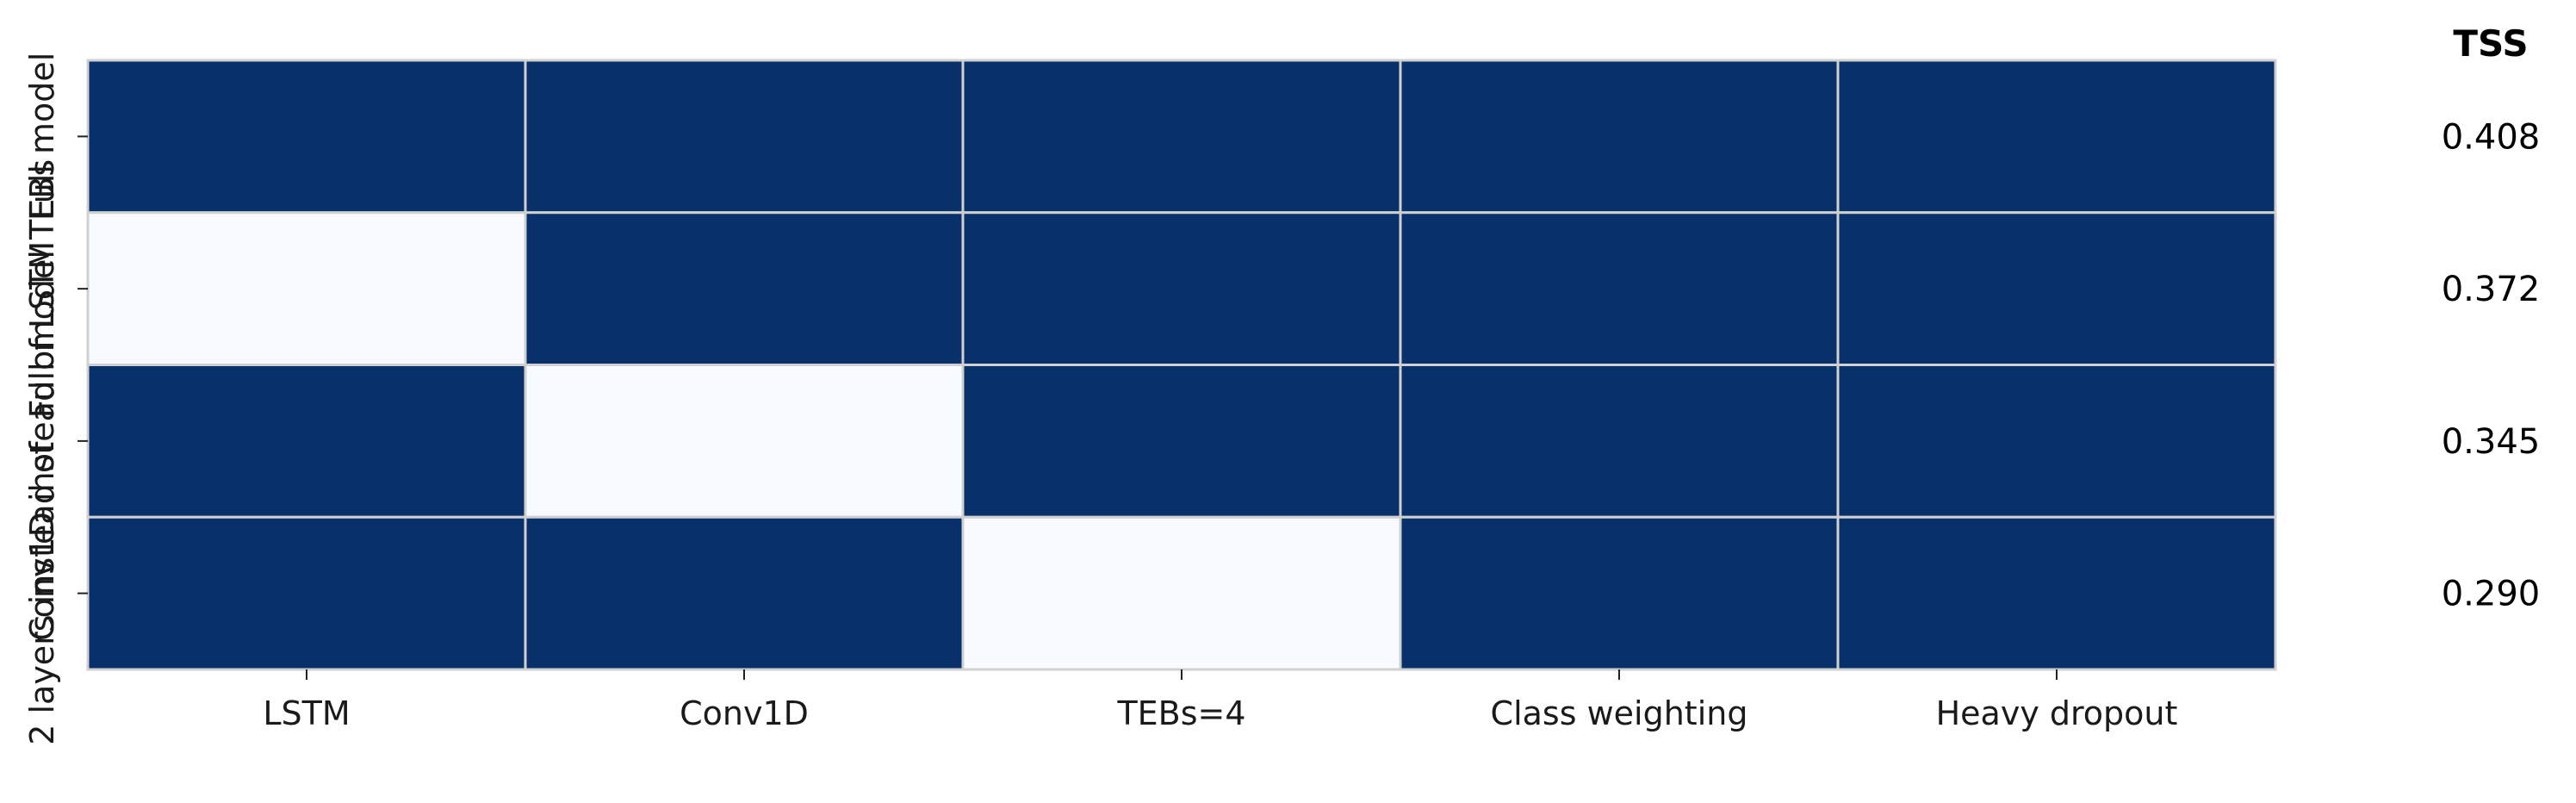 This screenshot has width=2576, height=803. What do you see at coordinates (2491, 137) in the screenshot?
I see `tss-value: 0.408` at bounding box center [2491, 137].